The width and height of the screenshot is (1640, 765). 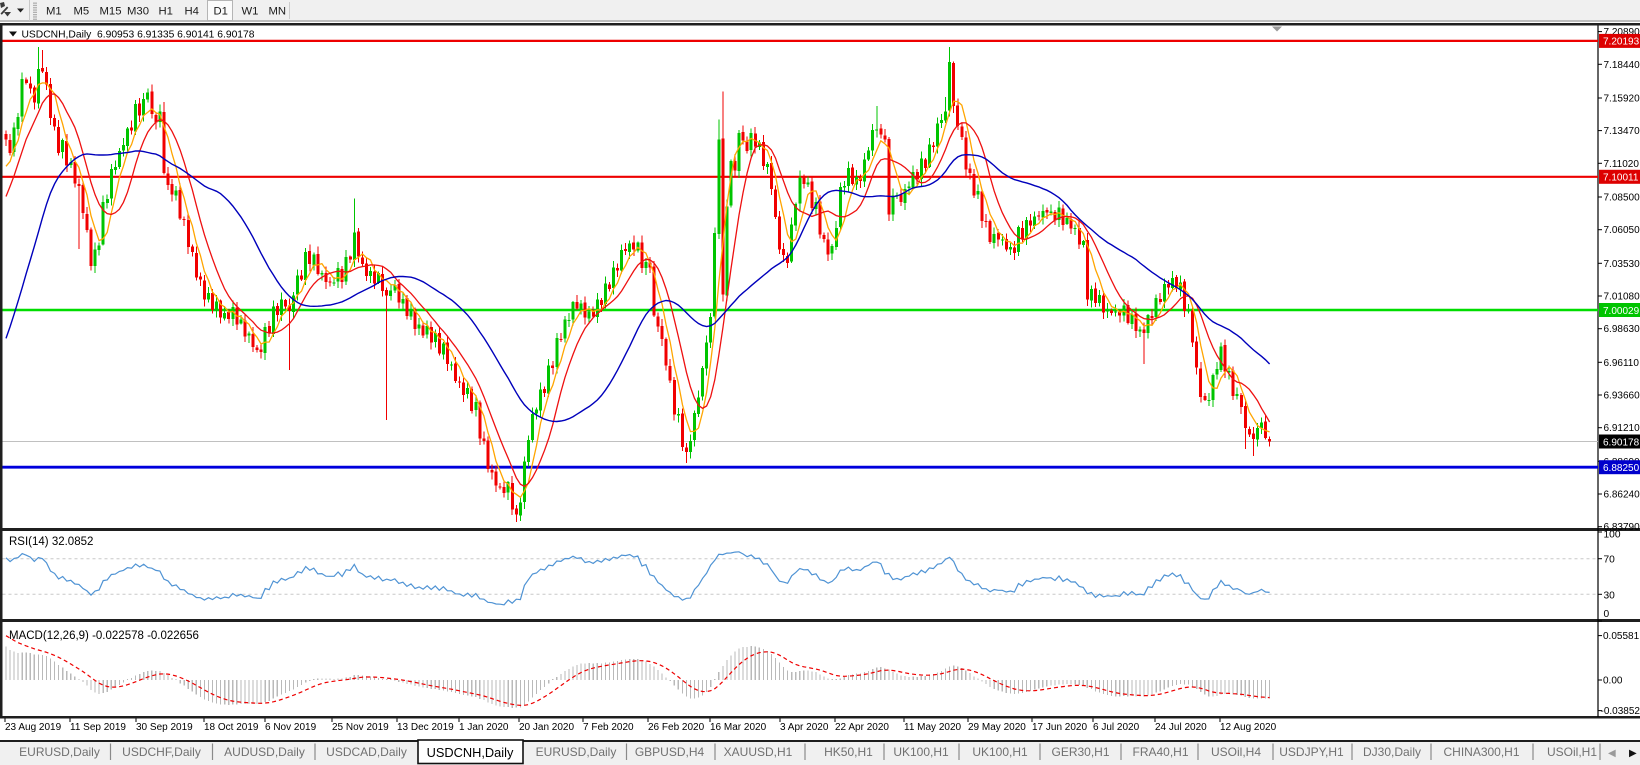 I want to click on svg-text: 22 Apr 2020, so click(x=862, y=727).